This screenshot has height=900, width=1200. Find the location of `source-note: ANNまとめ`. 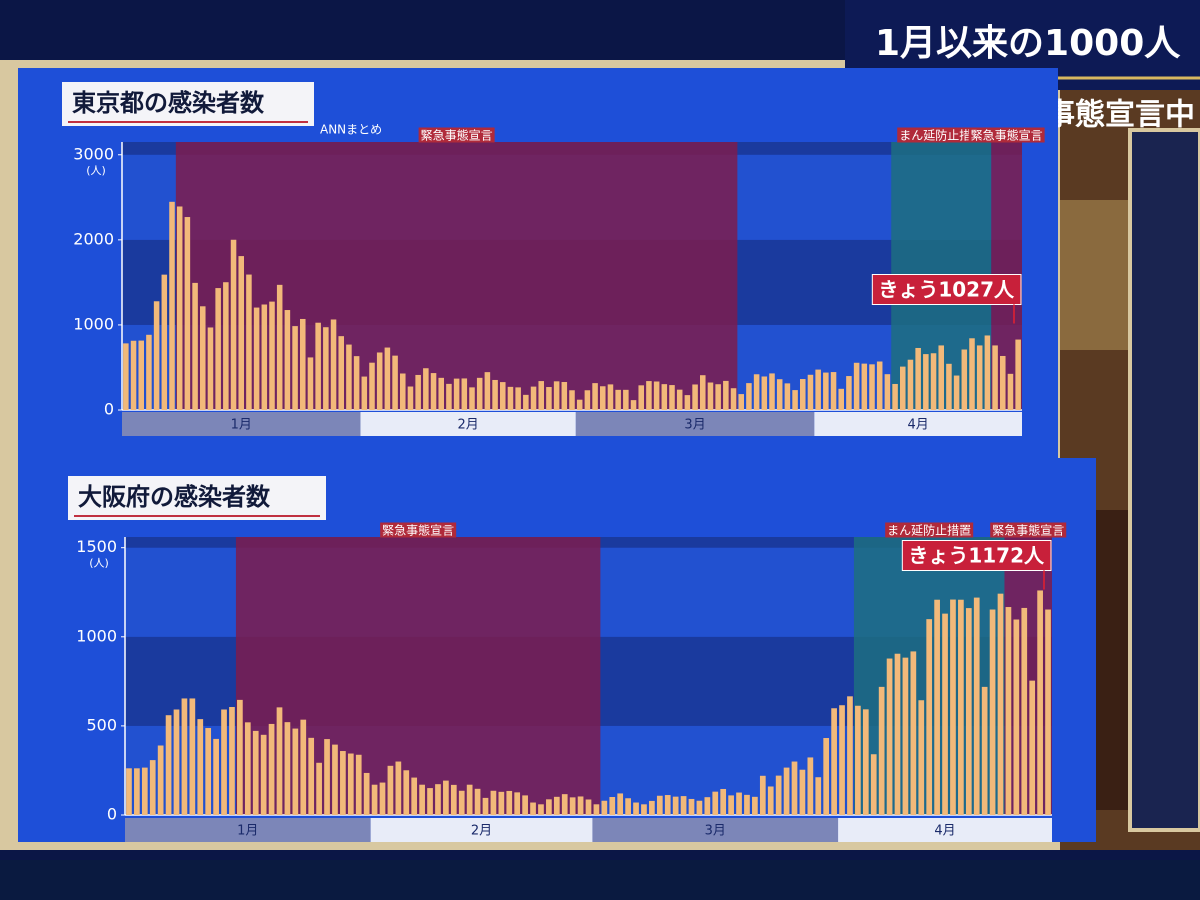

source-note: ANNまとめ is located at coordinates (351, 130).